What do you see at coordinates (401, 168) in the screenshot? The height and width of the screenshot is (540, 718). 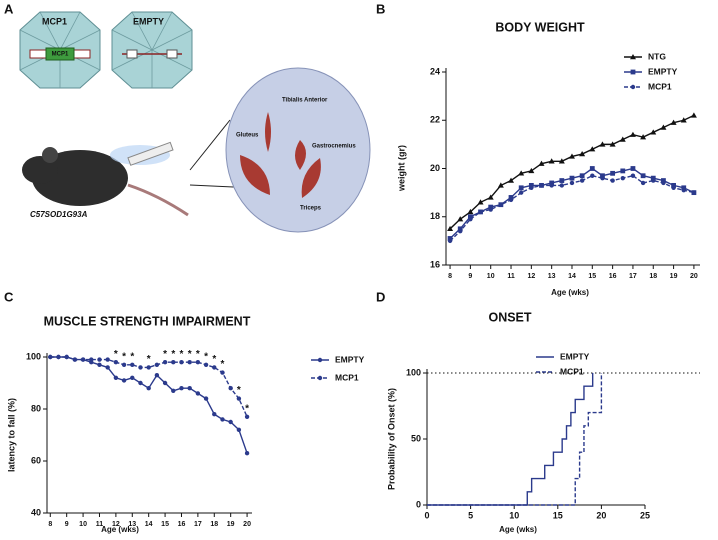 I see `y-axis-label: weight (gr)` at bounding box center [401, 168].